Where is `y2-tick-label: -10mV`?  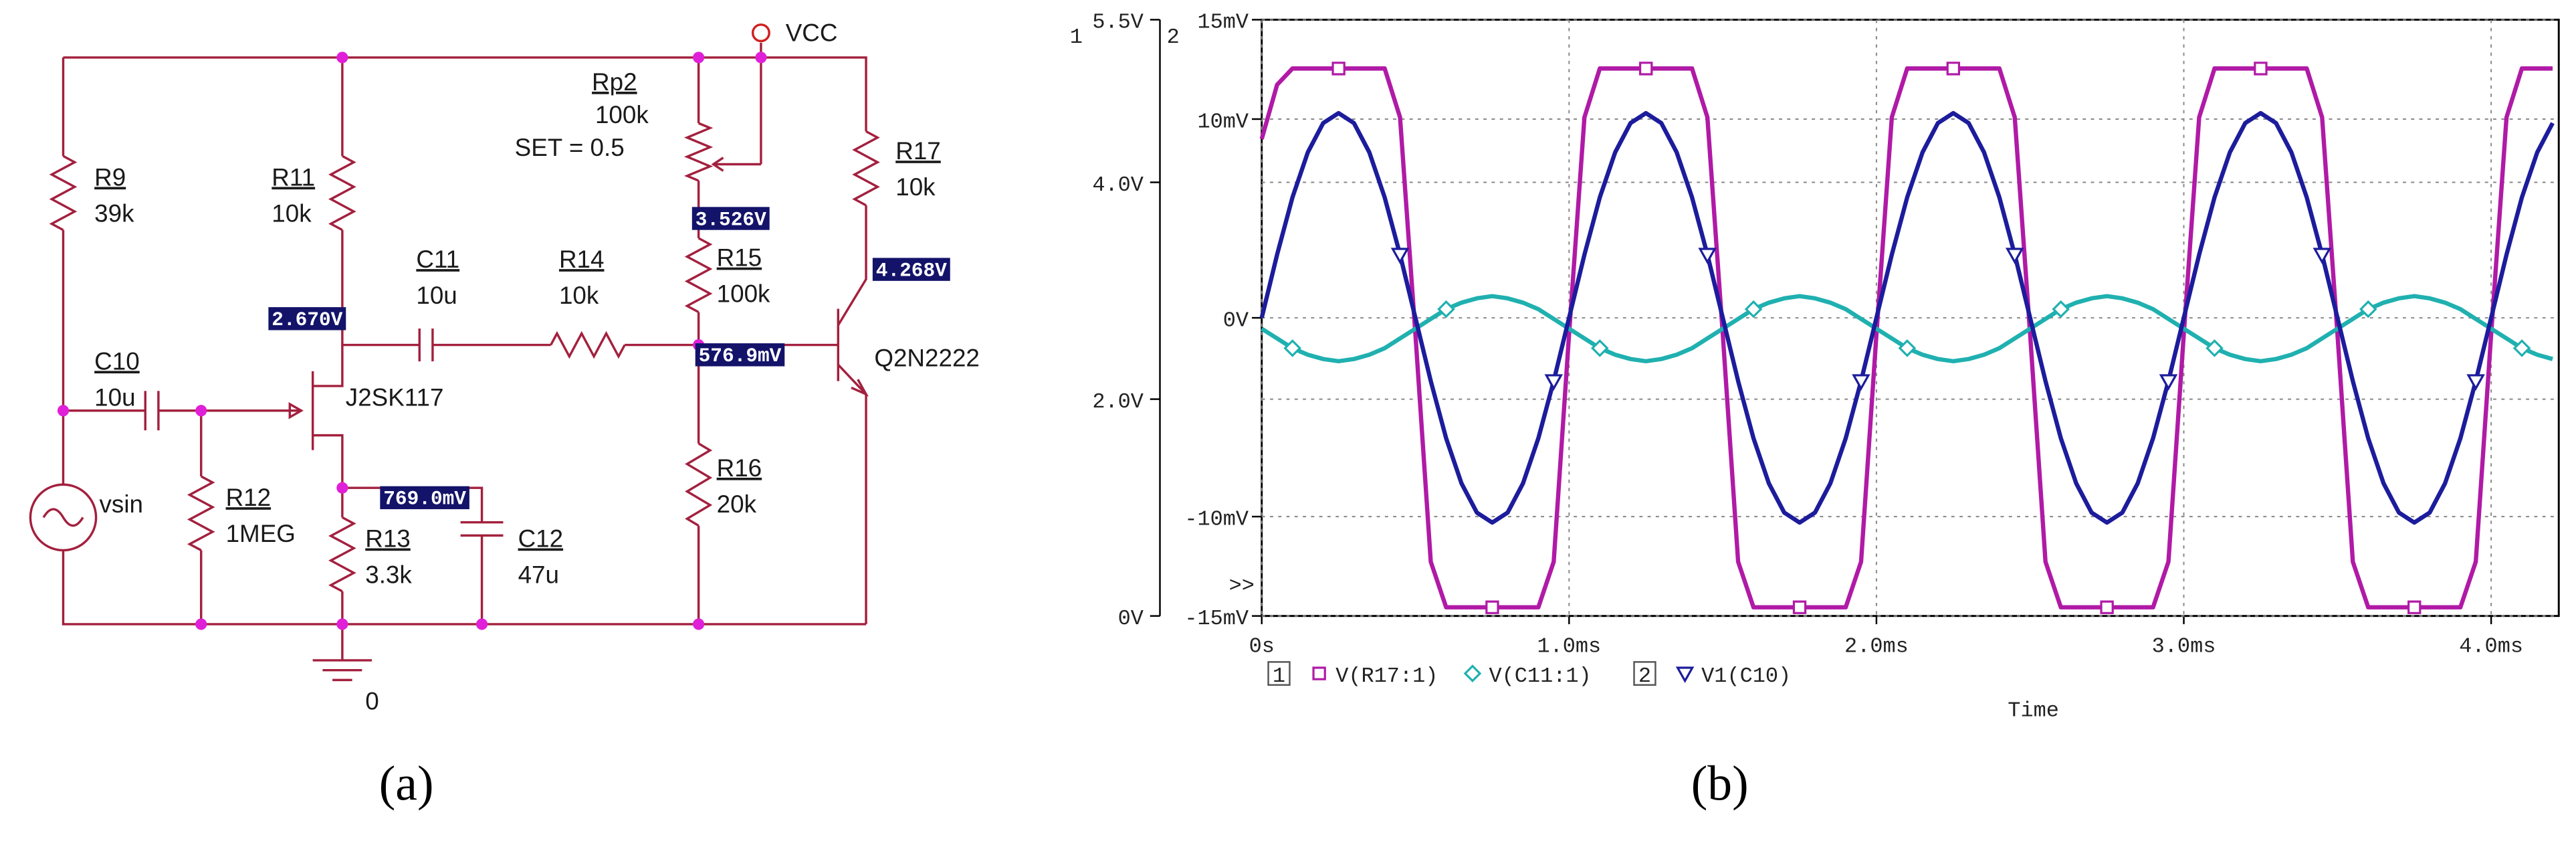
y2-tick-label: -10mV is located at coordinates (1216, 518).